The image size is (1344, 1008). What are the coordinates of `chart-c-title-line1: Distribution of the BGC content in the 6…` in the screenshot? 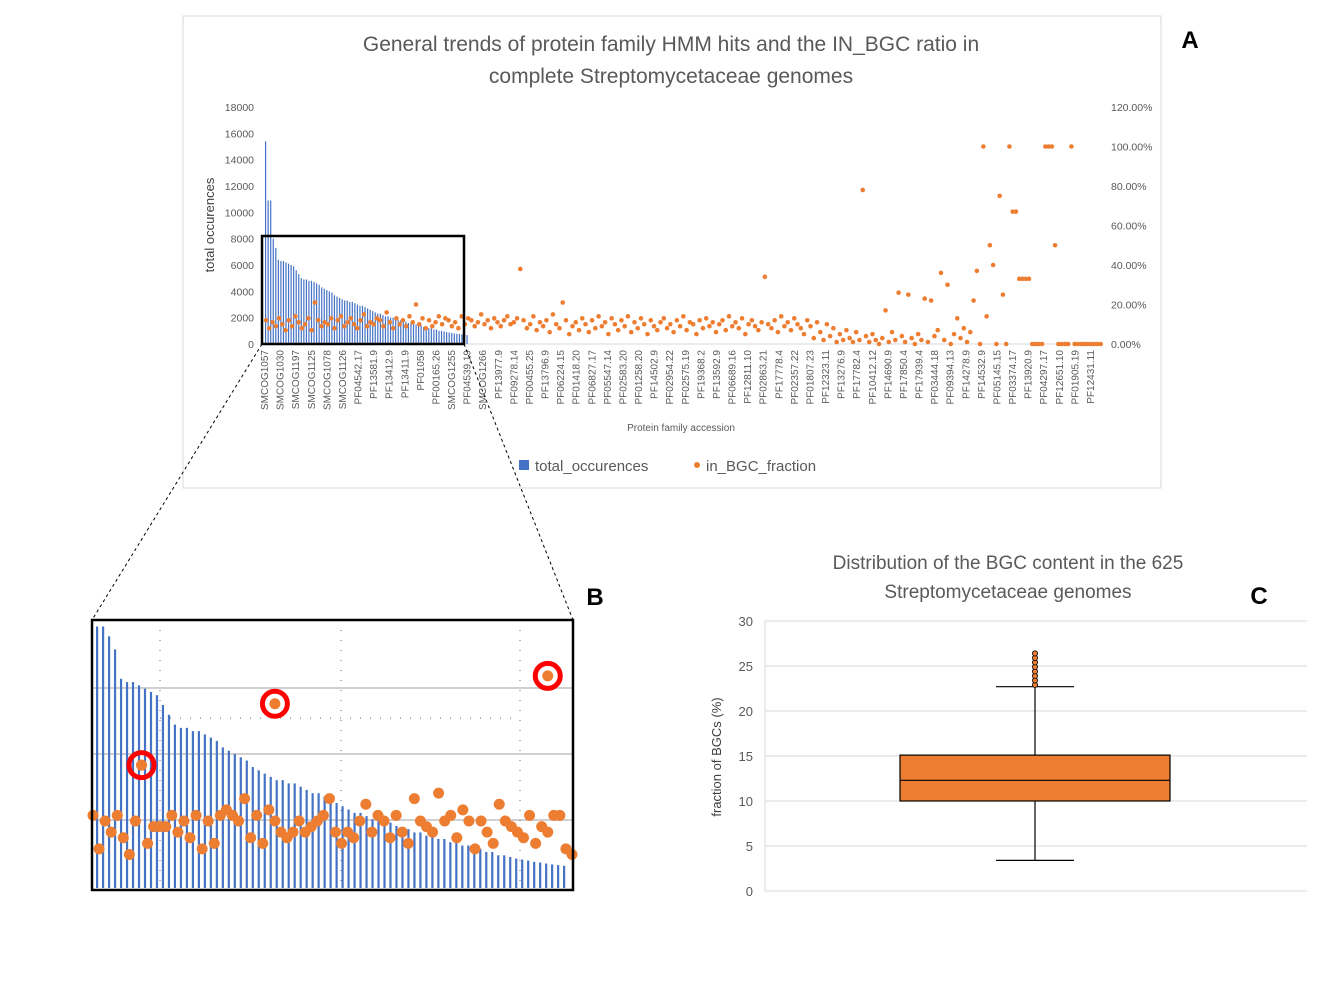 It's located at (1008, 563).